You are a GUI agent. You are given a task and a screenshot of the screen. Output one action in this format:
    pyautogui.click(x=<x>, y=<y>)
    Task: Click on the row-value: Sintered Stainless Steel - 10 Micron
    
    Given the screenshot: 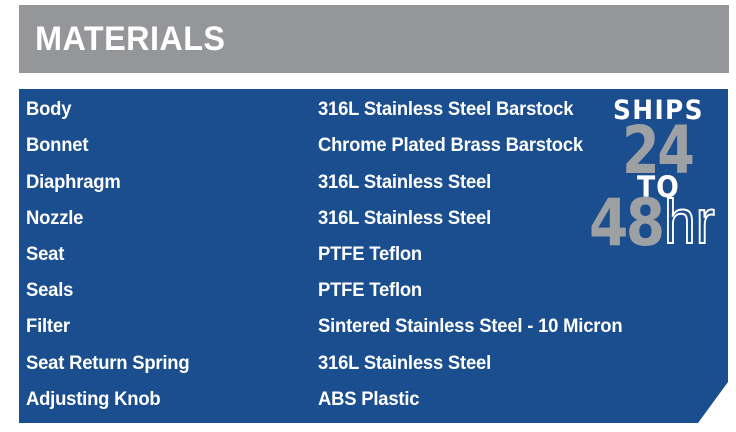 What is the action you would take?
    pyautogui.click(x=470, y=327)
    